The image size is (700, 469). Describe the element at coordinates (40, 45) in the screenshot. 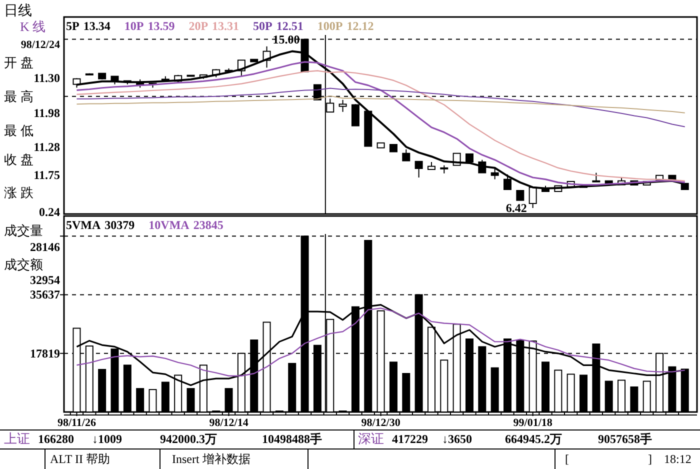

I see `text: 98/12/24` at that location.